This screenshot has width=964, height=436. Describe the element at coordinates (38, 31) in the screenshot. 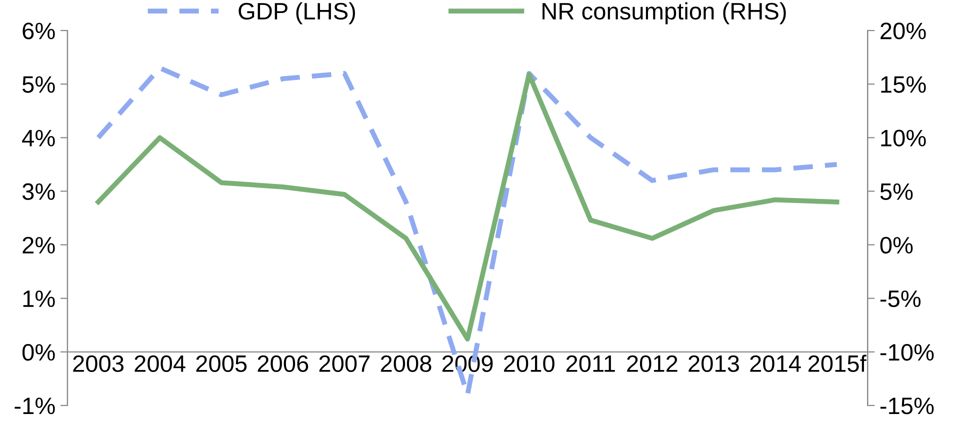

I see `y-tick-label: 6%` at that location.